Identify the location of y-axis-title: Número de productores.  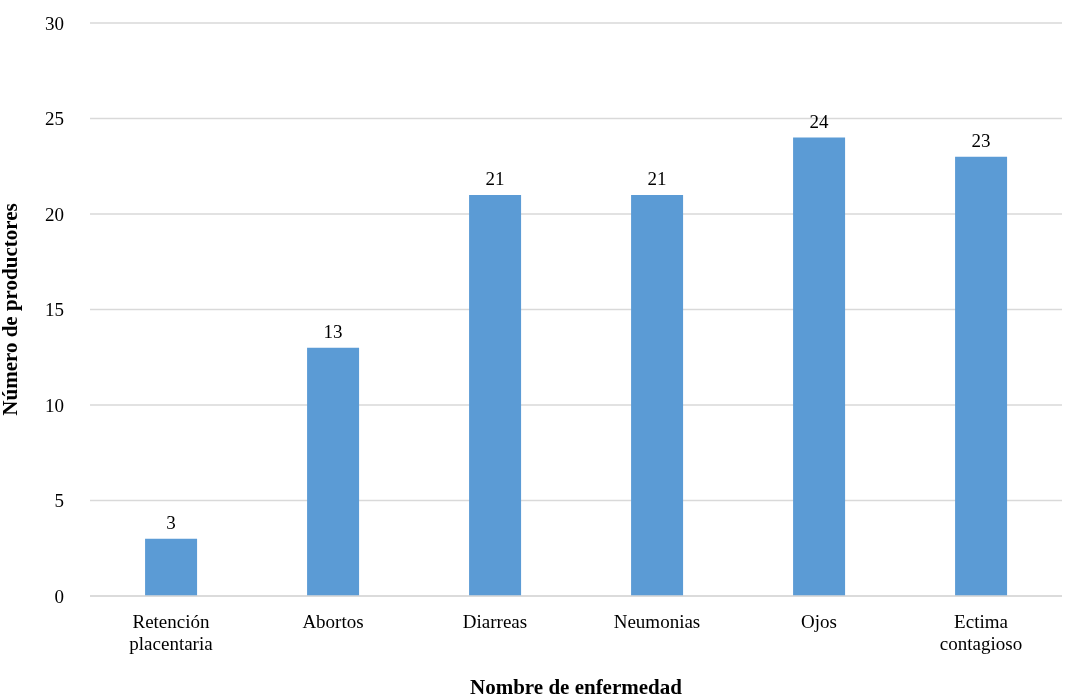
(11, 309).